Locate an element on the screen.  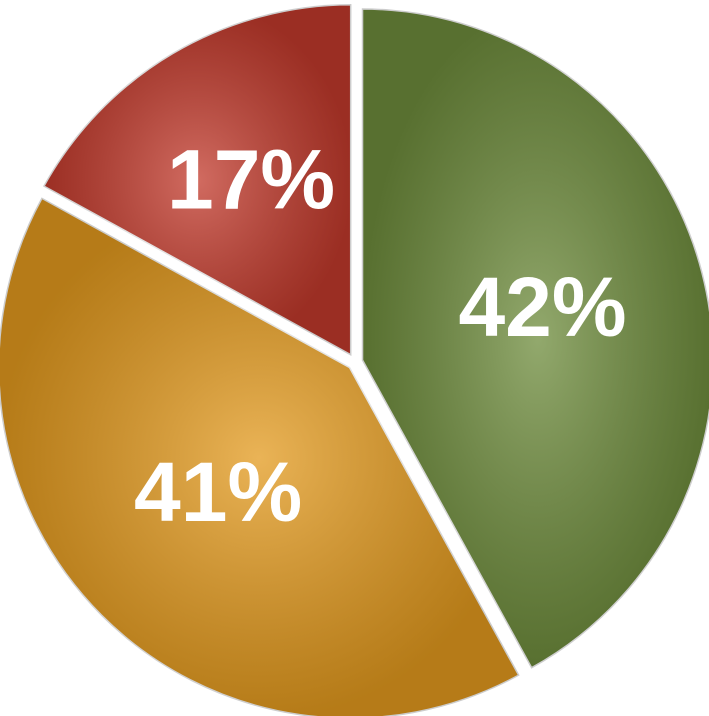
value-label: 41% is located at coordinates (218, 492).